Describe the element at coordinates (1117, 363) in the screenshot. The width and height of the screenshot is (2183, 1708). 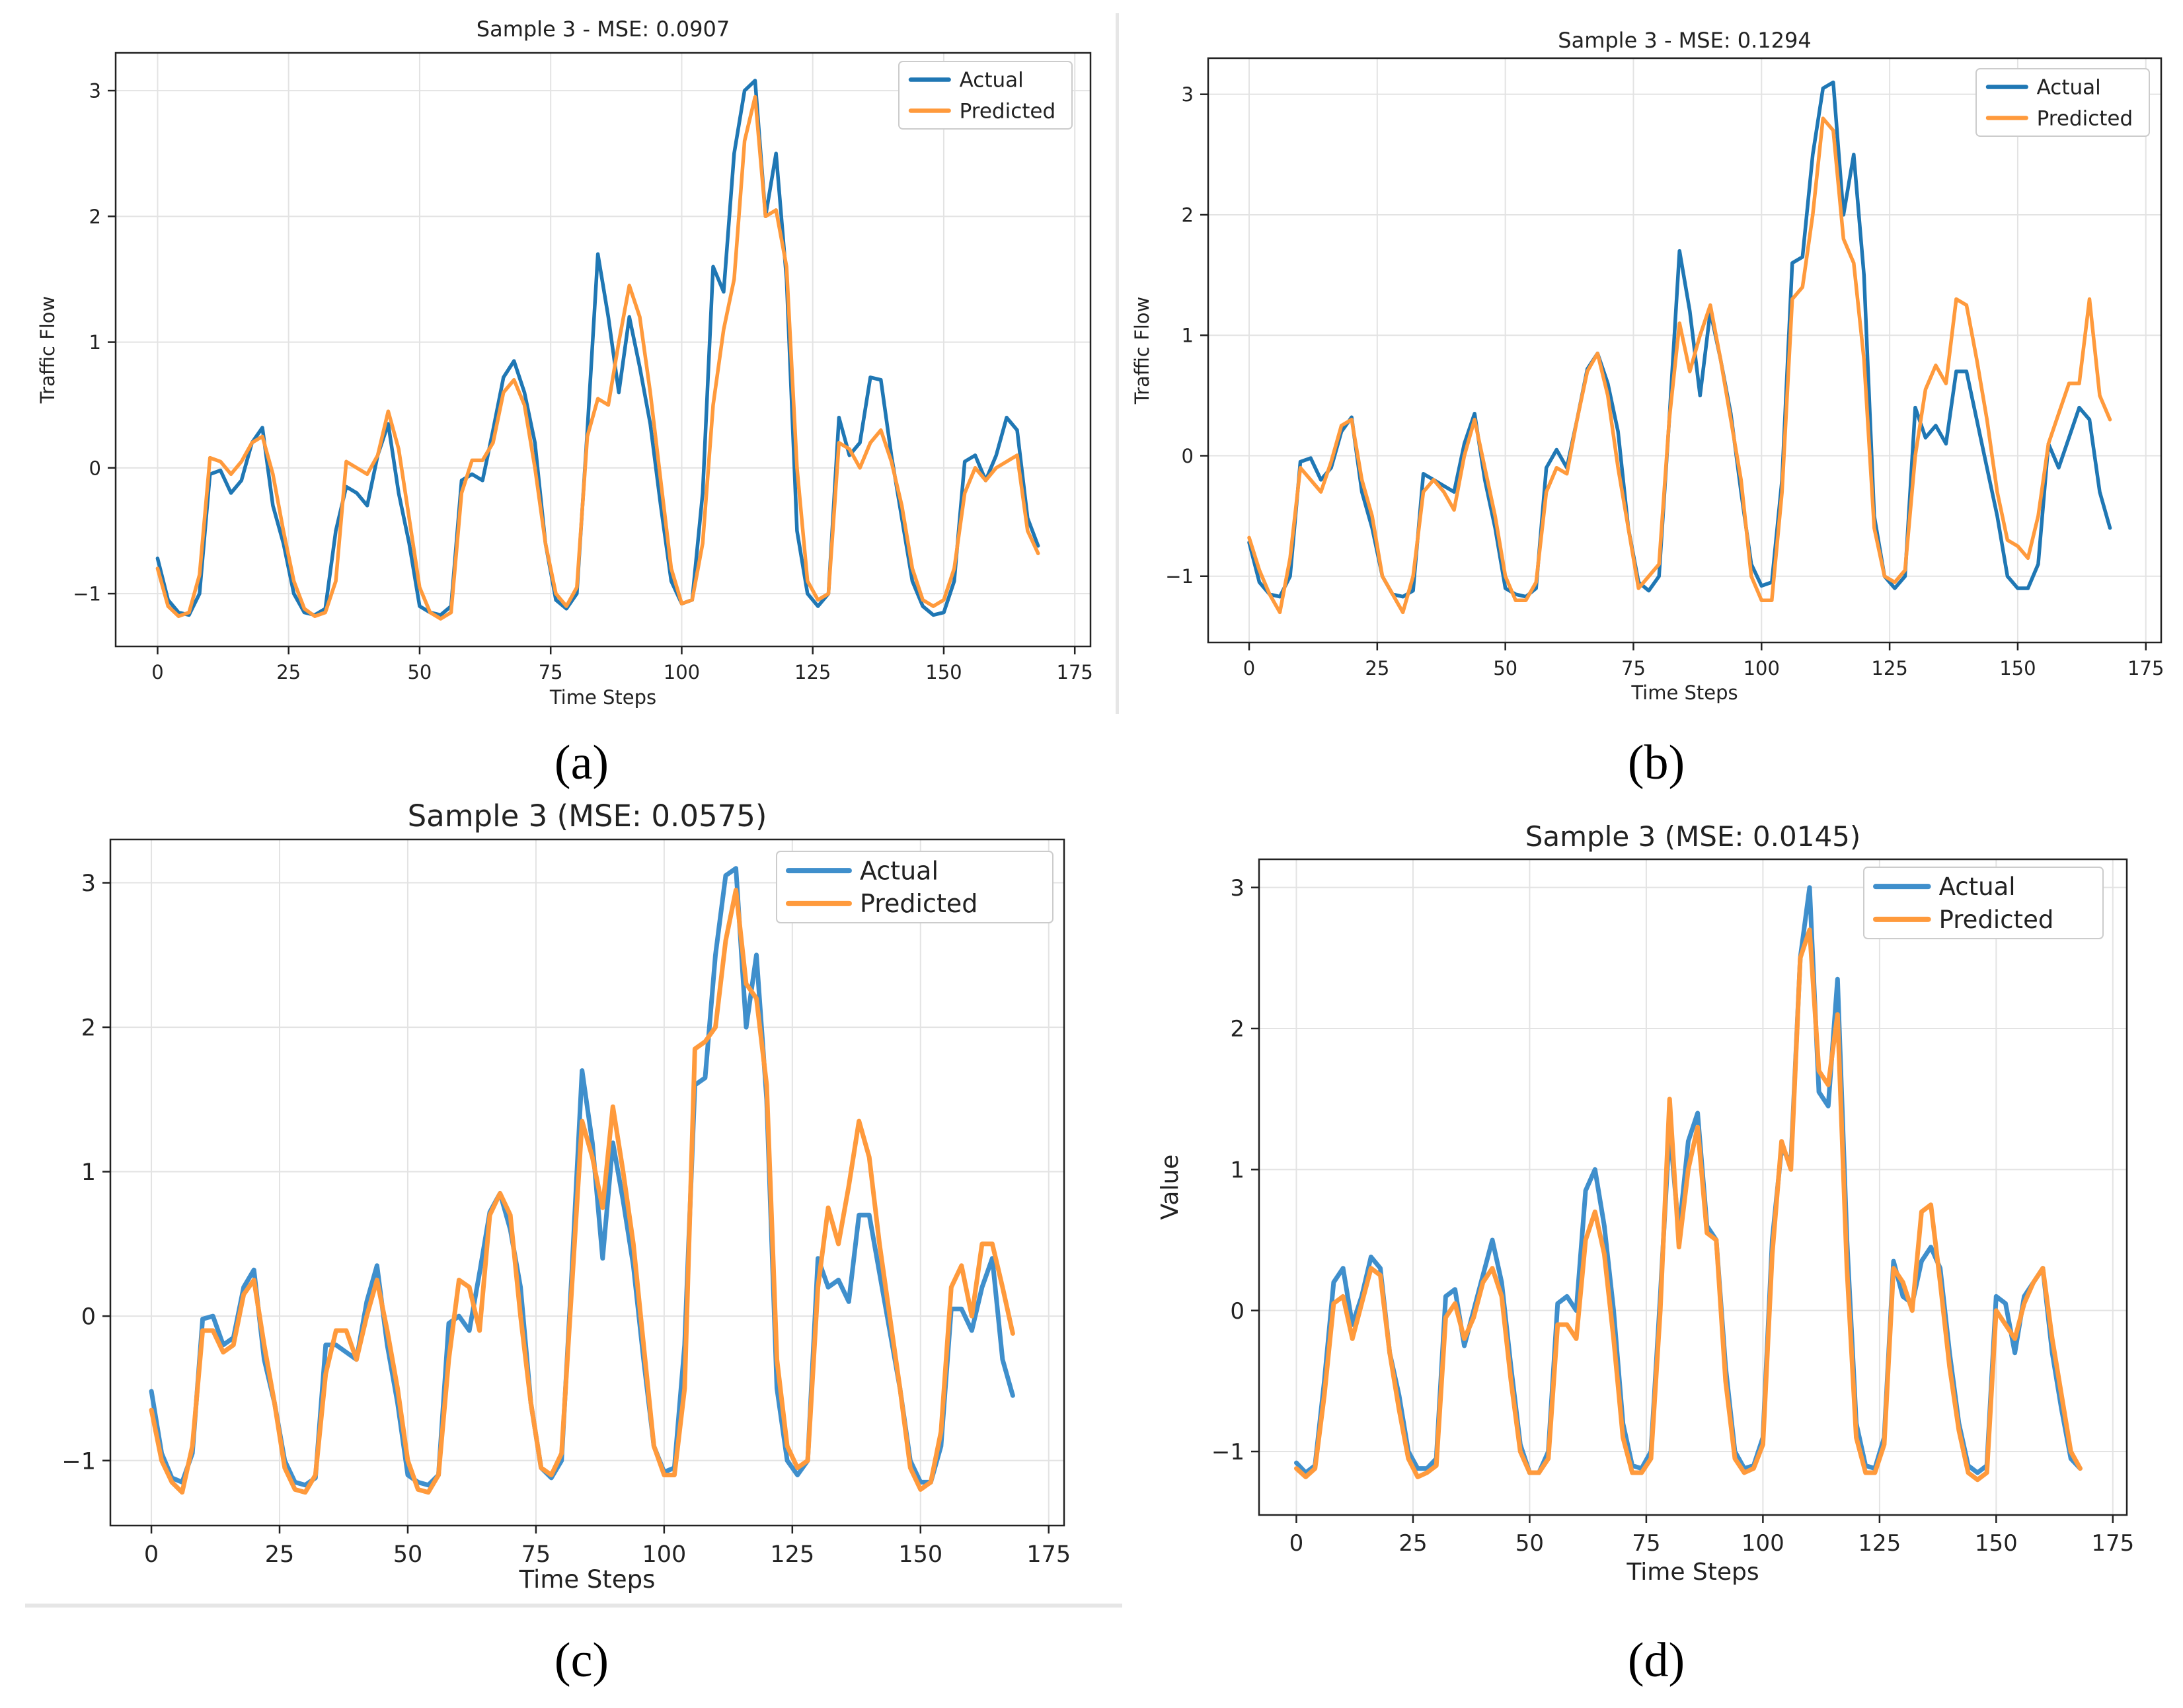
I see `vertical-divider` at that location.